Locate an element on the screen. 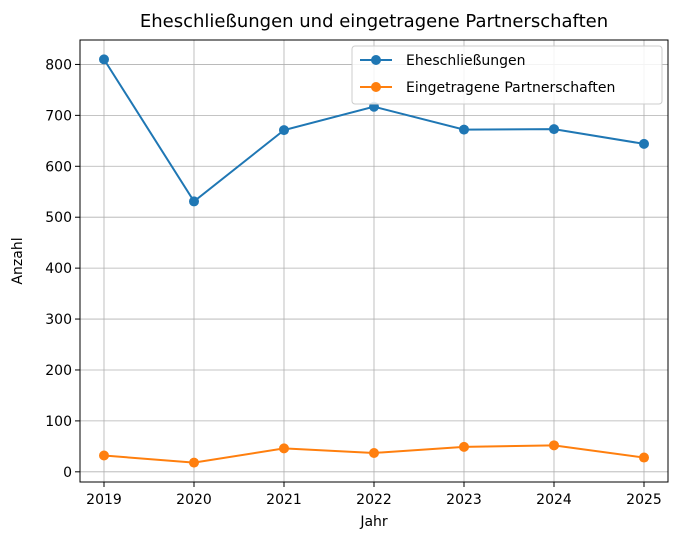 Image resolution: width=680 pixels, height=542 pixels. x-tick-label: 2022 is located at coordinates (374, 500).